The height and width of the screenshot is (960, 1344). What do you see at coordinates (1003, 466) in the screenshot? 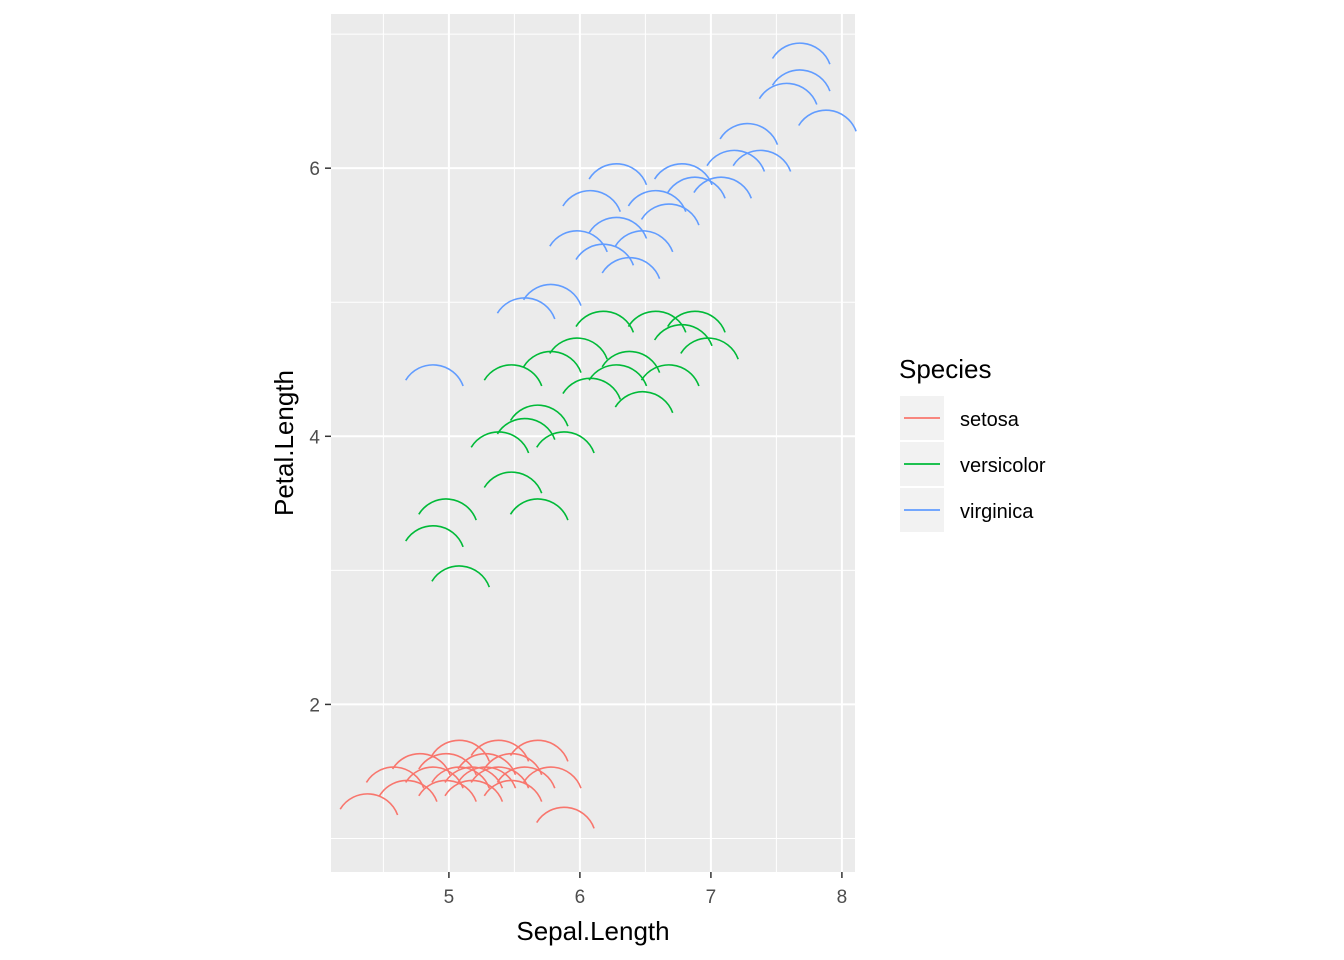
I see `legend-label-versicolor: versicolor` at bounding box center [1003, 466].